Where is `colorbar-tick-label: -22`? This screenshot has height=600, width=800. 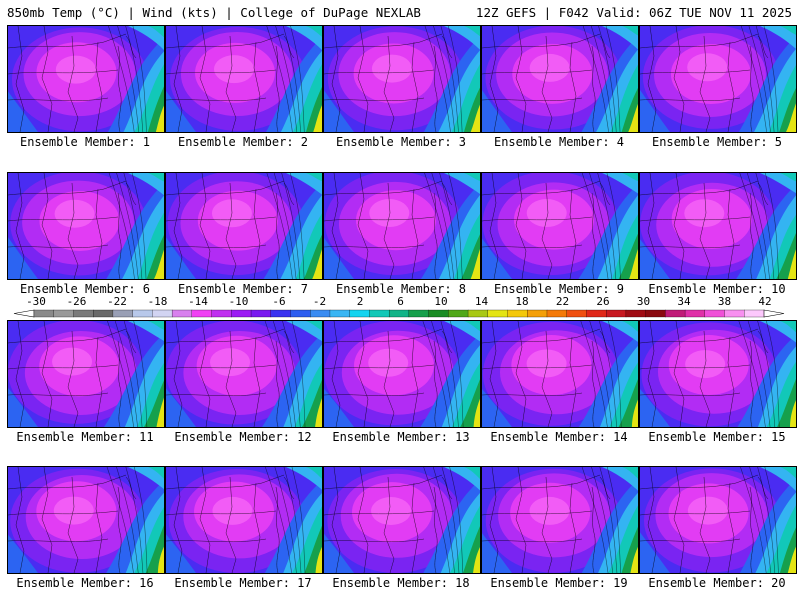
colorbar-tick-label: -22 is located at coordinates (117, 301).